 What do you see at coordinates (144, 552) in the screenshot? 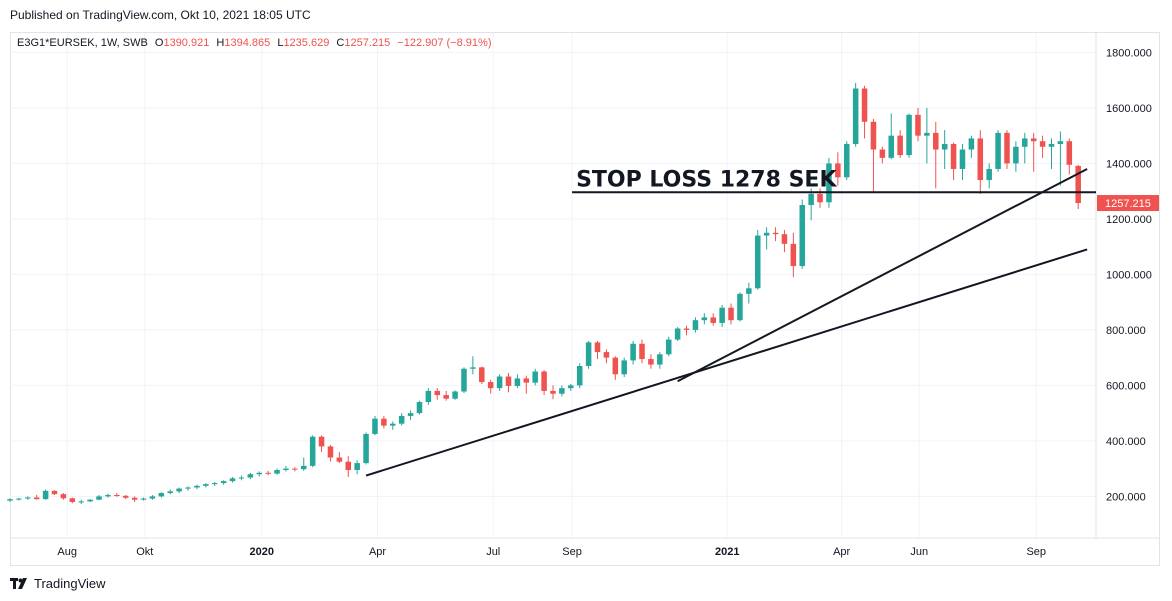
I see `time-tick-label: Okt` at bounding box center [144, 552].